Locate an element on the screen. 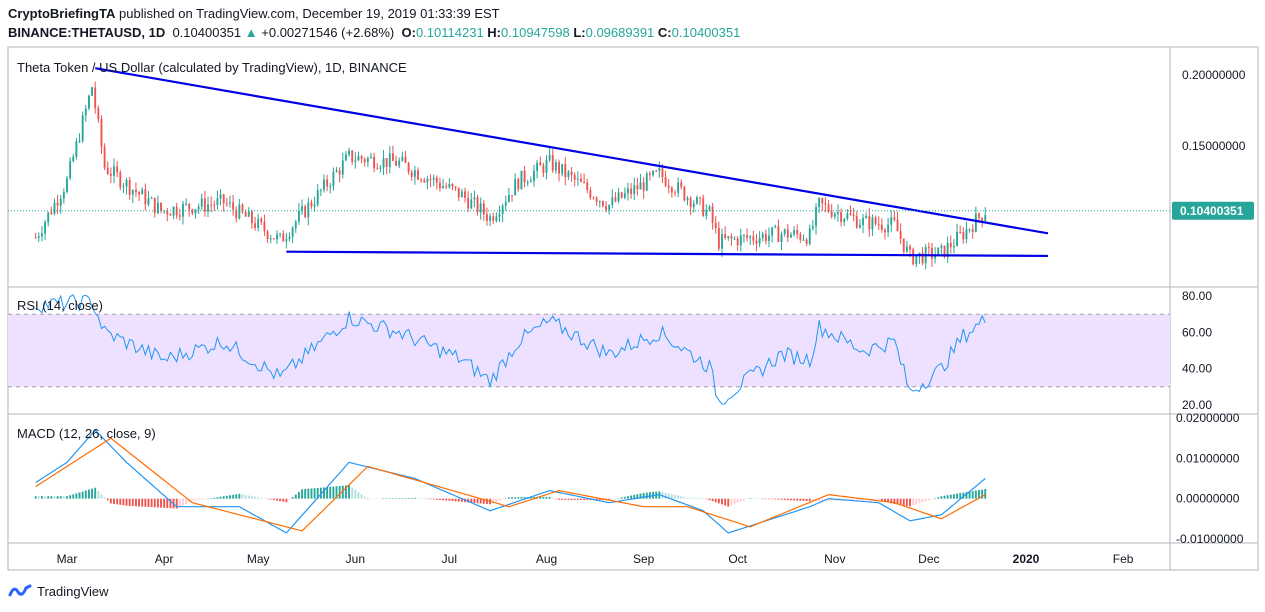 This screenshot has height=612, width=1265. publisher-name: CryptoBriefingTA is located at coordinates (62, 13).